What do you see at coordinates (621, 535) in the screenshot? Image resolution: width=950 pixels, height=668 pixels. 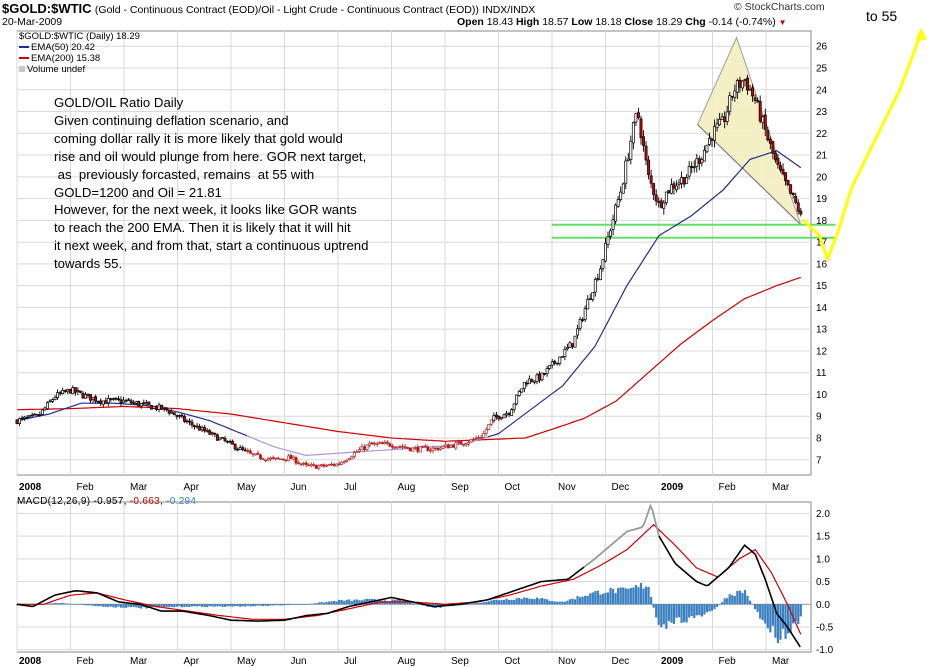 I see `macd-line` at bounding box center [621, 535].